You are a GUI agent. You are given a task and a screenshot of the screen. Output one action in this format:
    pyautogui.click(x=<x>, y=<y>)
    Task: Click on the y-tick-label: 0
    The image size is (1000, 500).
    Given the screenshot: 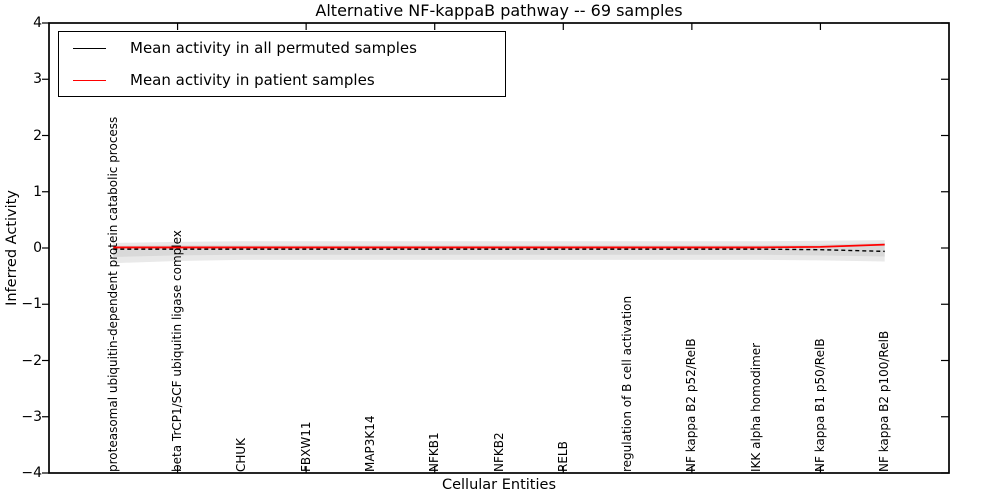 What is the action you would take?
    pyautogui.click(x=37, y=248)
    